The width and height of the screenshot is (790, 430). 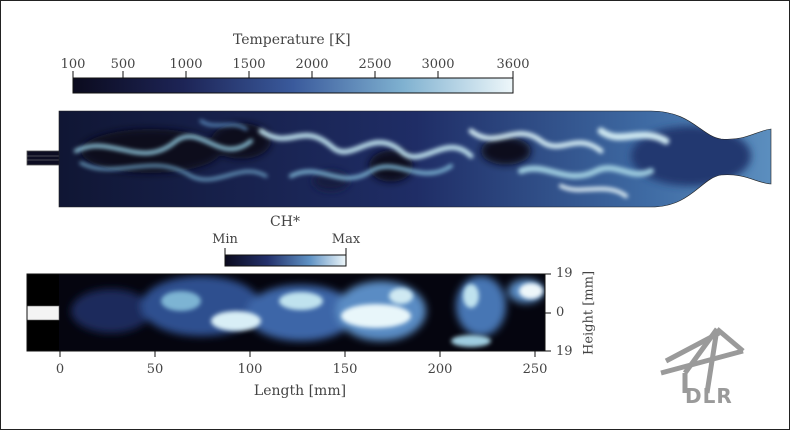 I want to click on temperature-tick-label: 1500, so click(x=249, y=64).